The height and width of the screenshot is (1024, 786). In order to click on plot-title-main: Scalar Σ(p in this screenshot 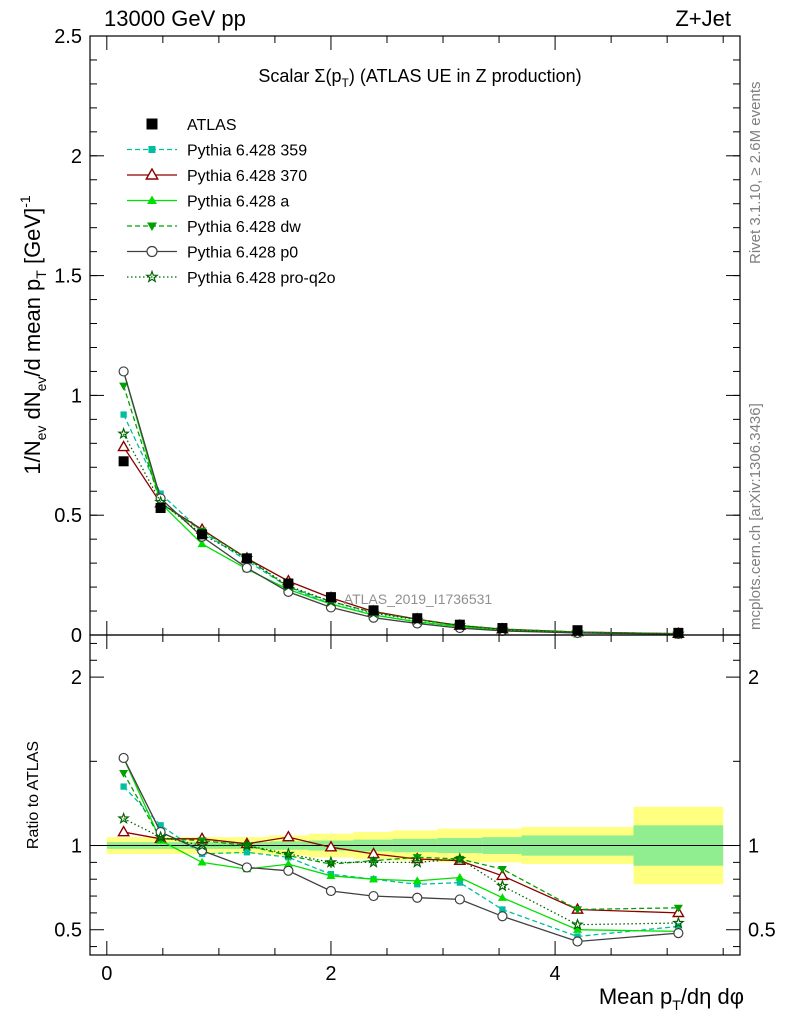, I will do `click(299, 76)`.